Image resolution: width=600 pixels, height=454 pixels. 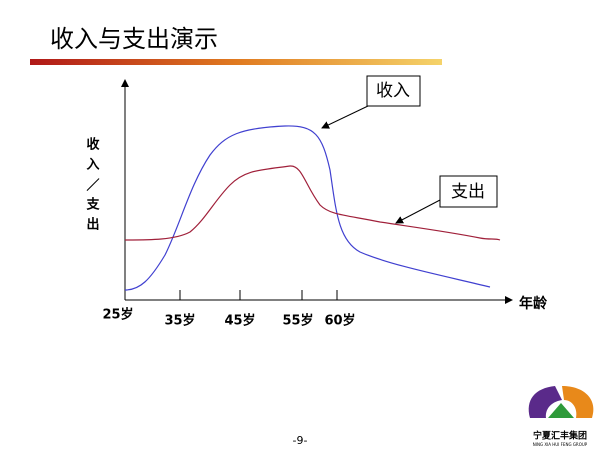 I want to click on x-label: 60岁, so click(x=339, y=321).